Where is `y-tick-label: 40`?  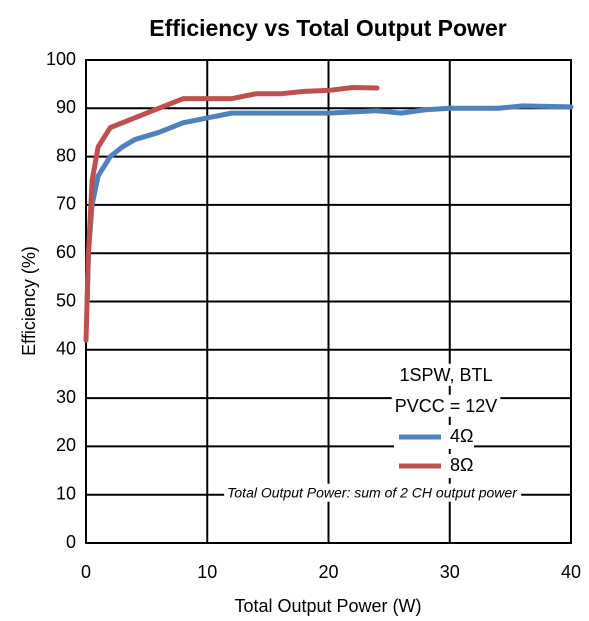
y-tick-label: 40 is located at coordinates (66, 349).